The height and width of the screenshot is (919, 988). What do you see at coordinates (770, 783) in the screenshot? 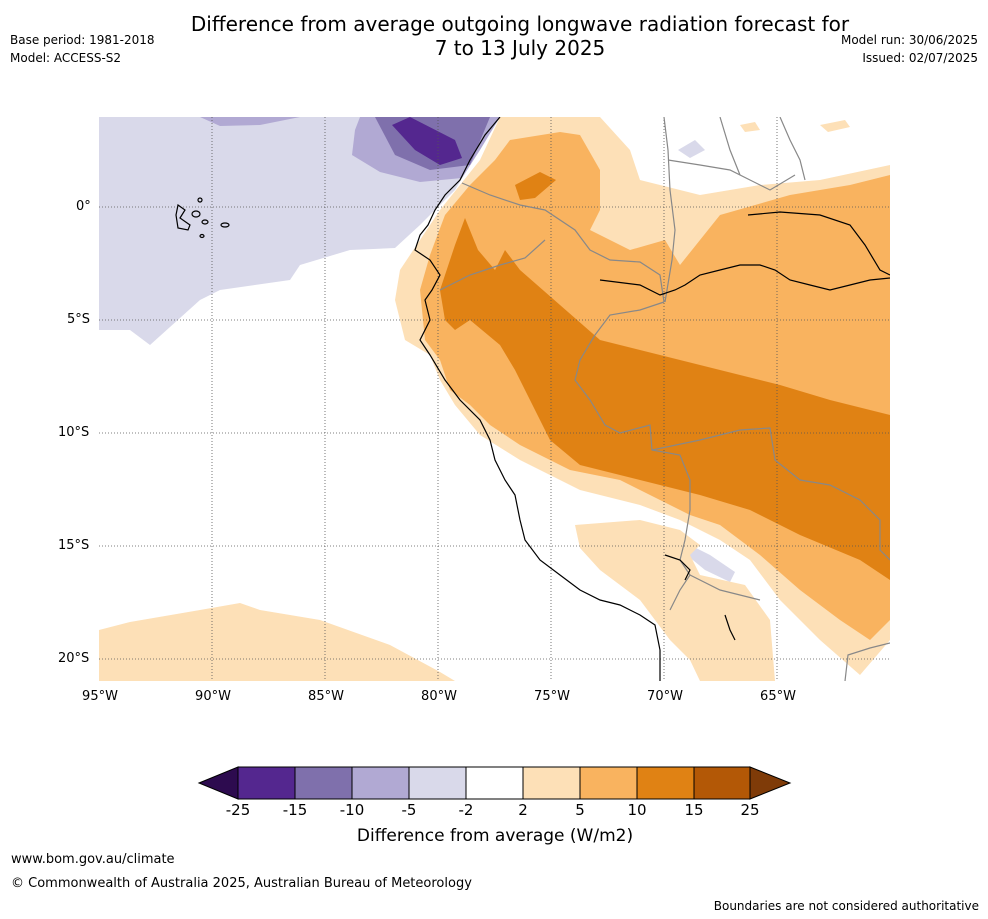
I see `colorbar-extend-high` at bounding box center [770, 783].